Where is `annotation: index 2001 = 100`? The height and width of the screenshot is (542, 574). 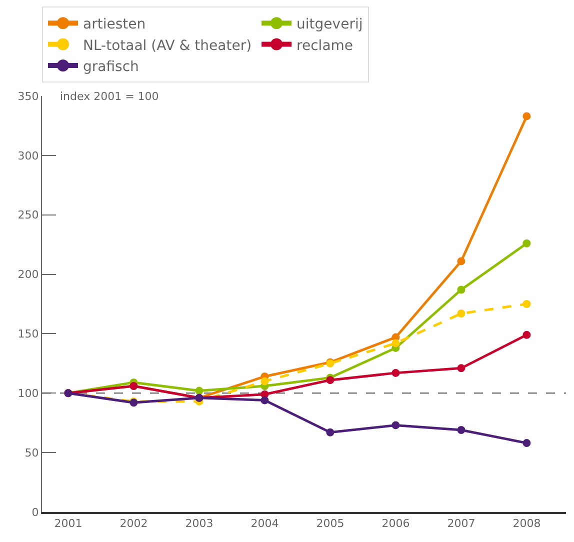
annotation: index 2001 = 100 is located at coordinates (109, 96).